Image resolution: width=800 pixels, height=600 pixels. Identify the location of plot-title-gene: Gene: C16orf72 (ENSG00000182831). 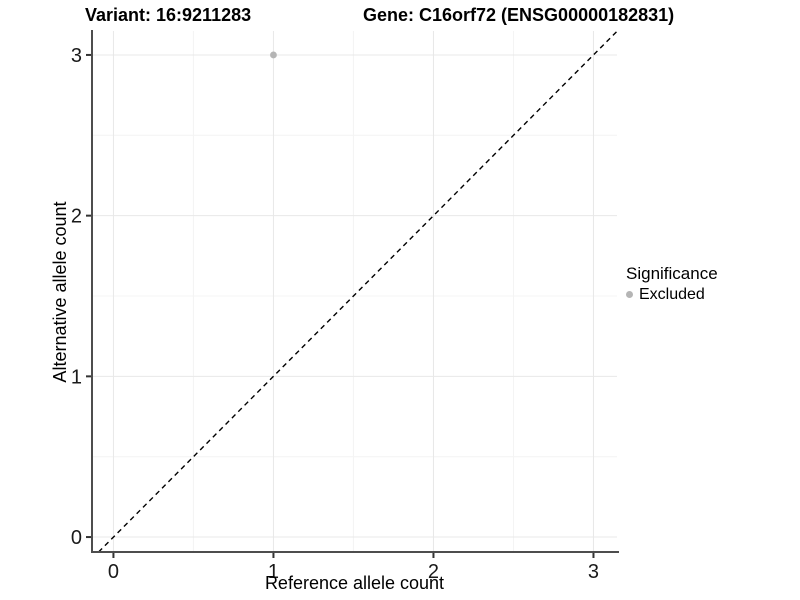
(519, 15).